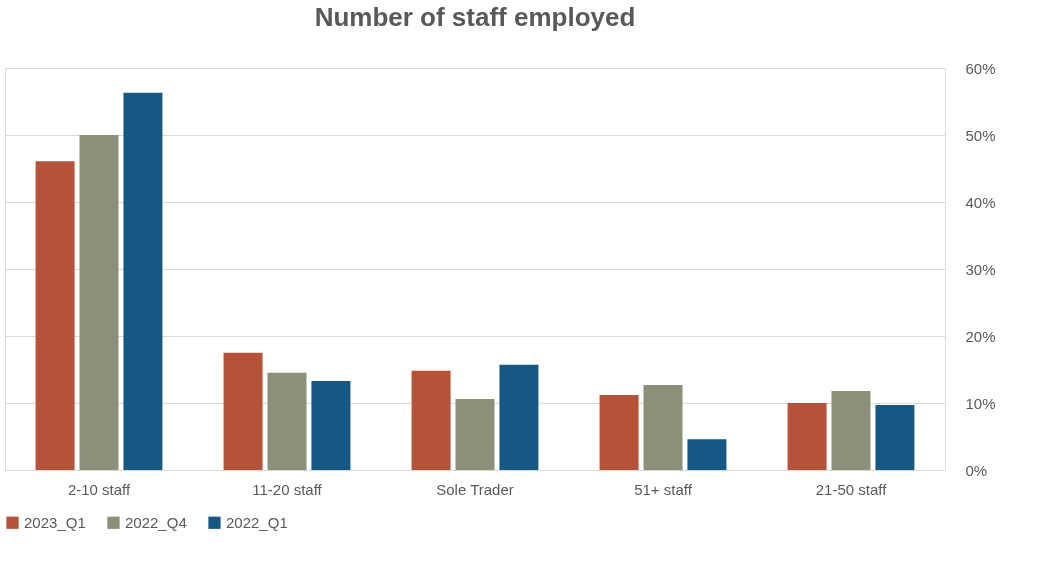 The width and height of the screenshot is (1051, 579). Describe the element at coordinates (980, 403) in the screenshot. I see `y-tick-label: 10%` at that location.